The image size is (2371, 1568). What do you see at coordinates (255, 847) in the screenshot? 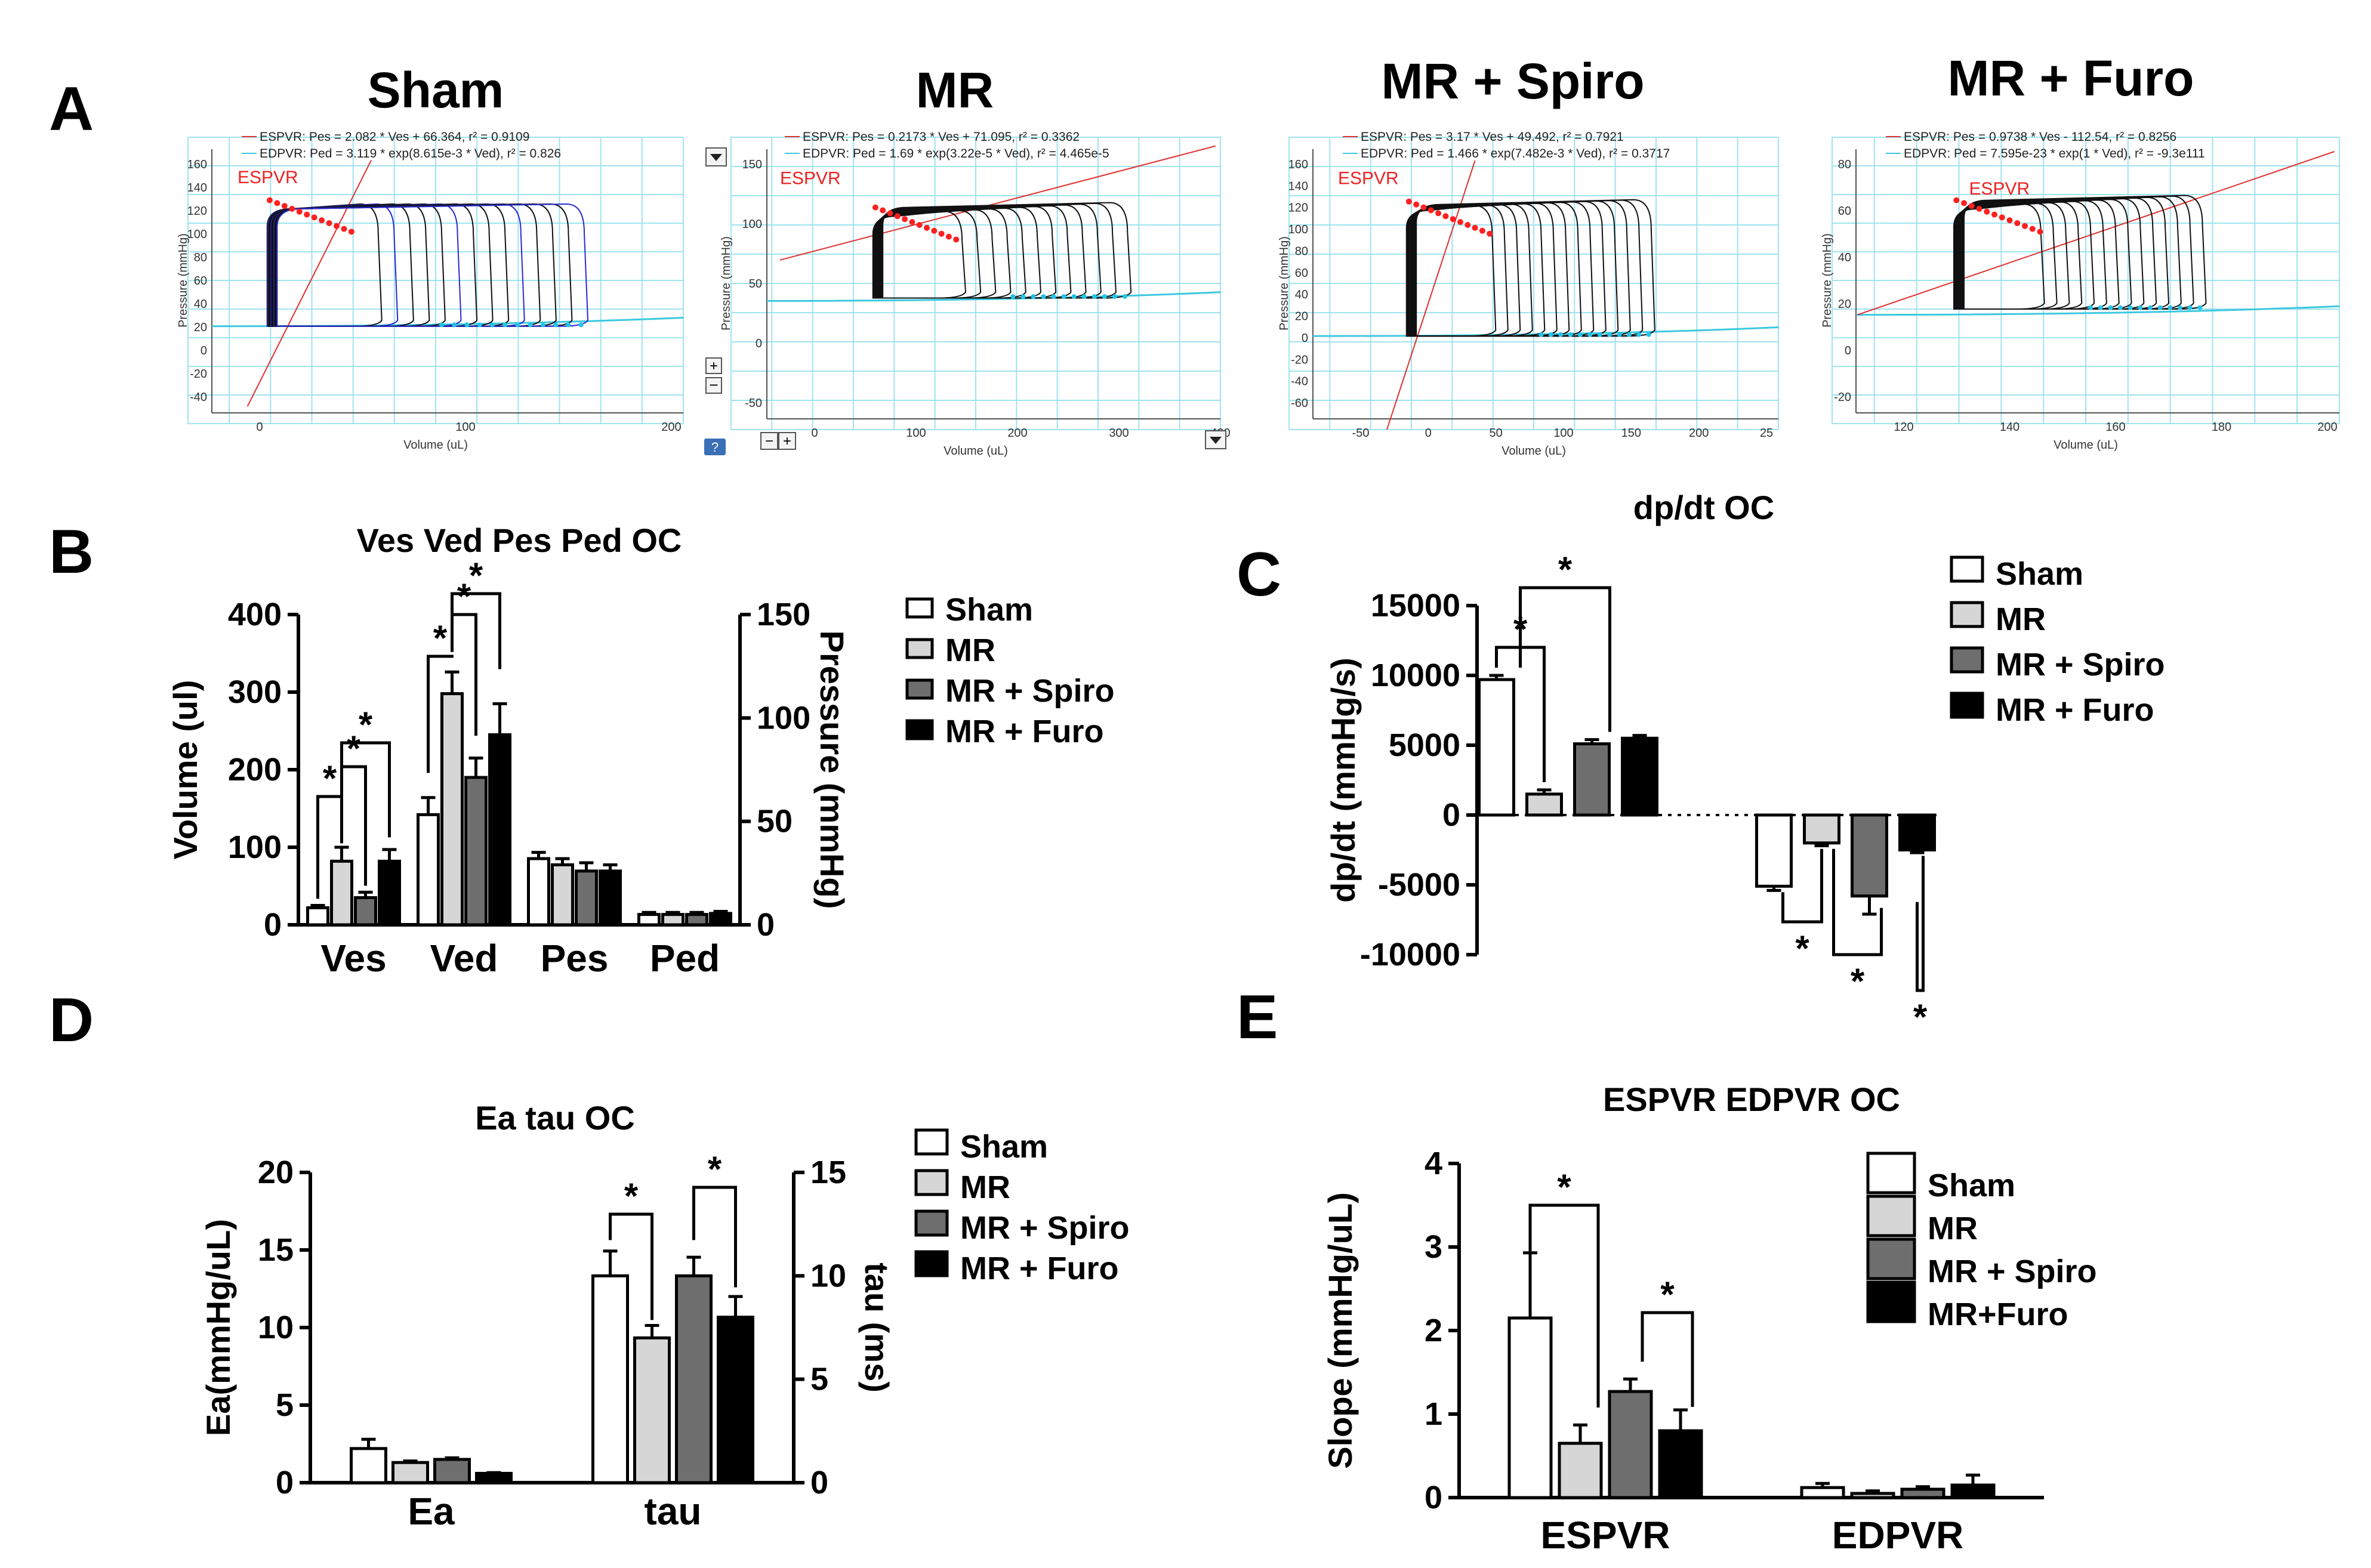
I see `y-tick-label: 100` at bounding box center [255, 847].